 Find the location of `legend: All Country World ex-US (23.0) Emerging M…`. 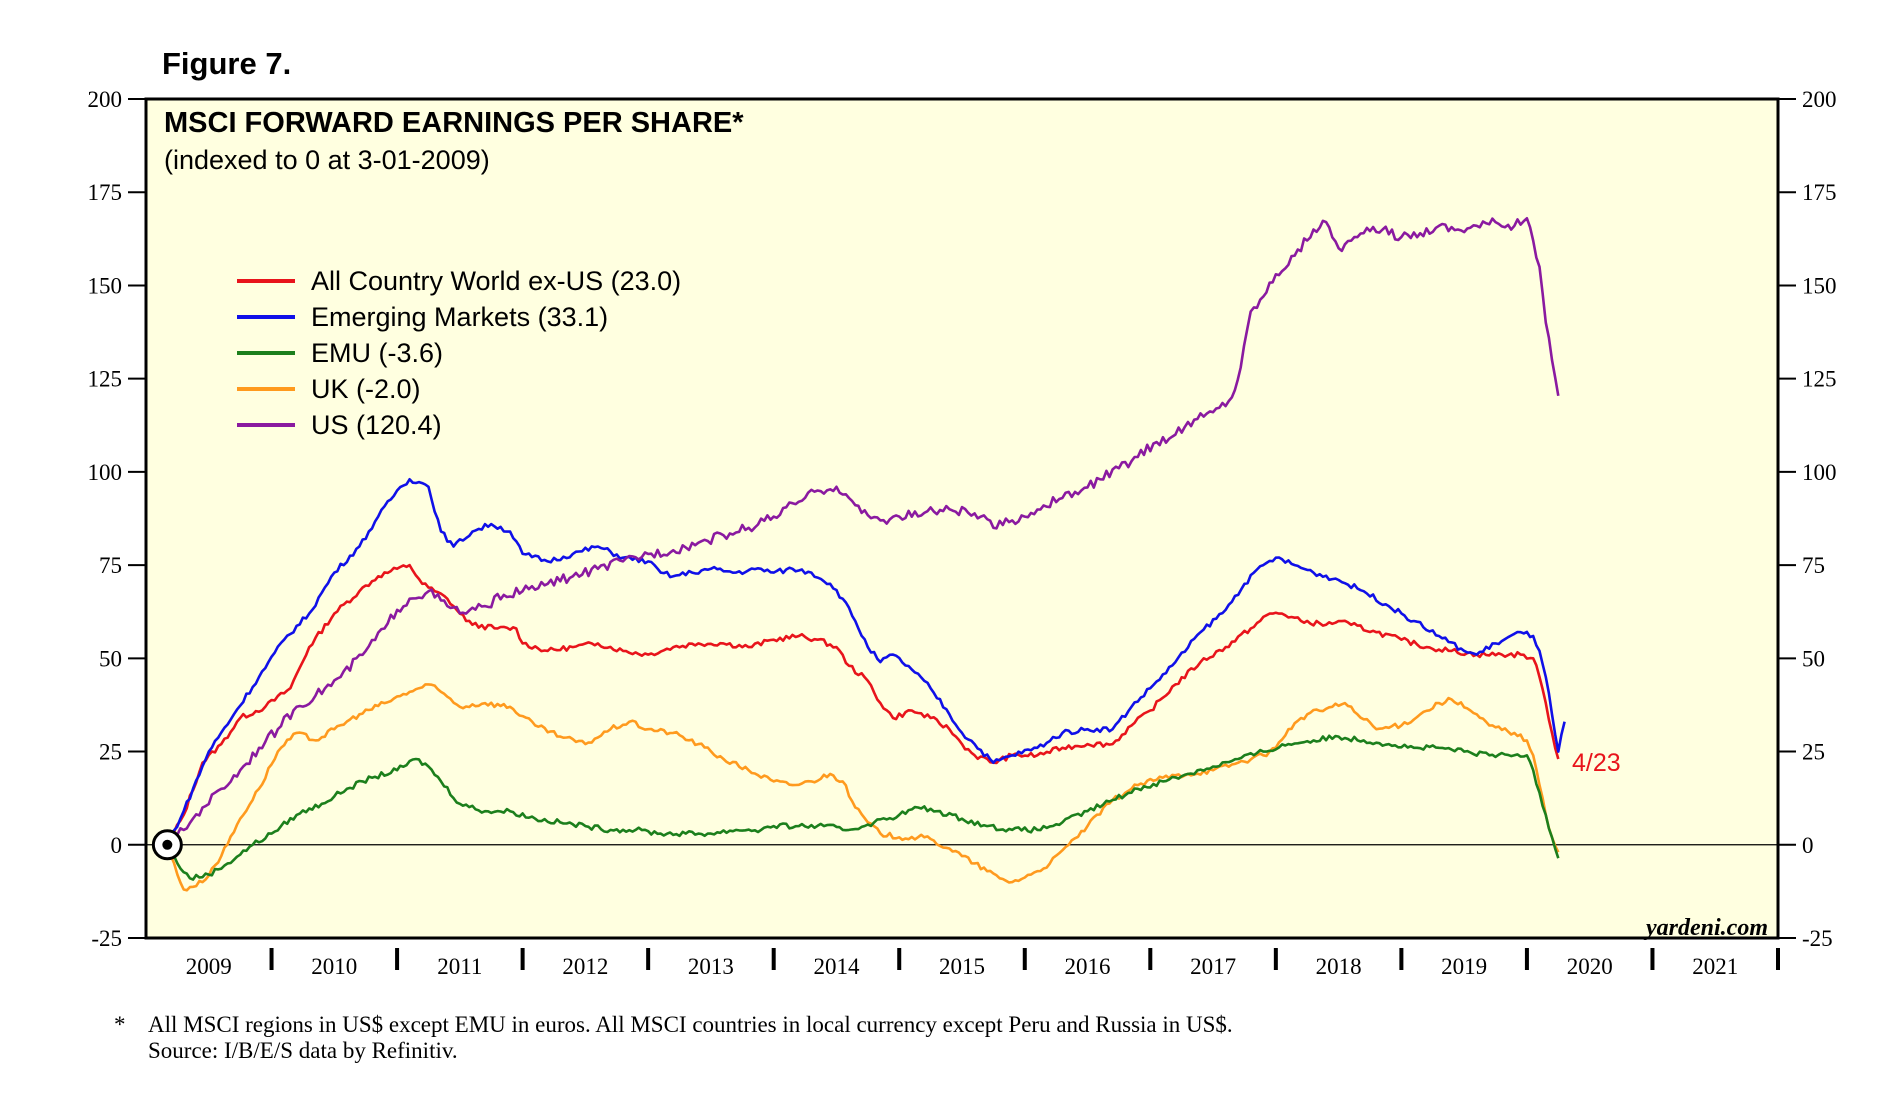

legend: All Country World ex-US (23.0) Emerging M… is located at coordinates (459, 353).